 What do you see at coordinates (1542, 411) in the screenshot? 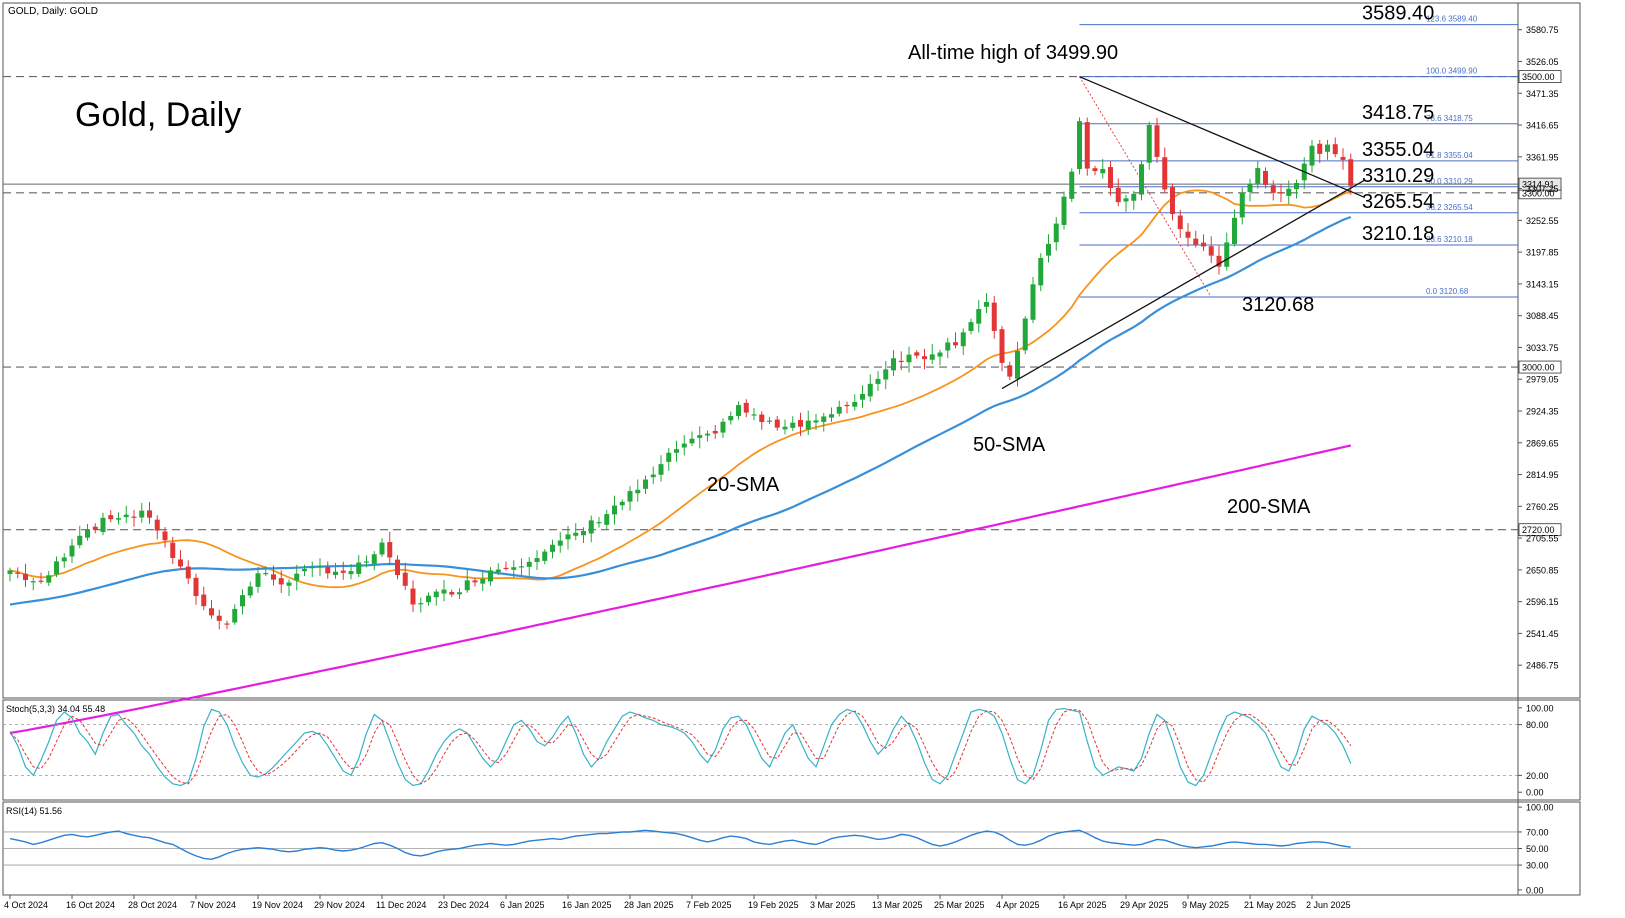
I see `price-y-tick-label: 2924.35` at bounding box center [1542, 411].